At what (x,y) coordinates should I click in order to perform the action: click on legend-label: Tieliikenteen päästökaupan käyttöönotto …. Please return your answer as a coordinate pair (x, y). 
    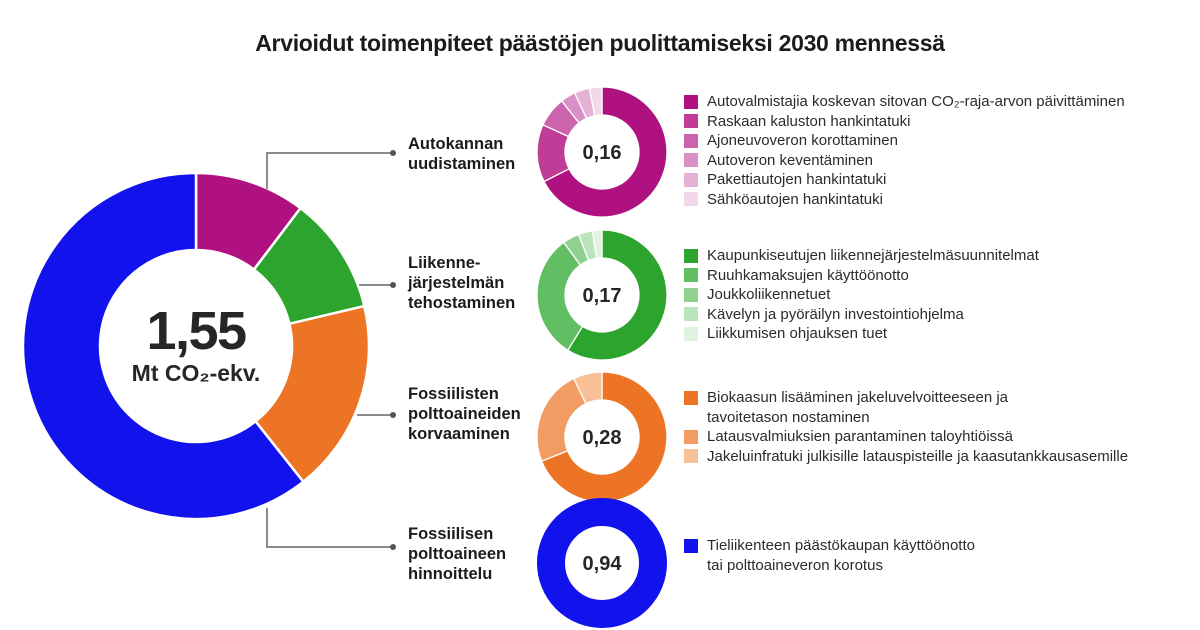
    Looking at the image, I should click on (841, 555).